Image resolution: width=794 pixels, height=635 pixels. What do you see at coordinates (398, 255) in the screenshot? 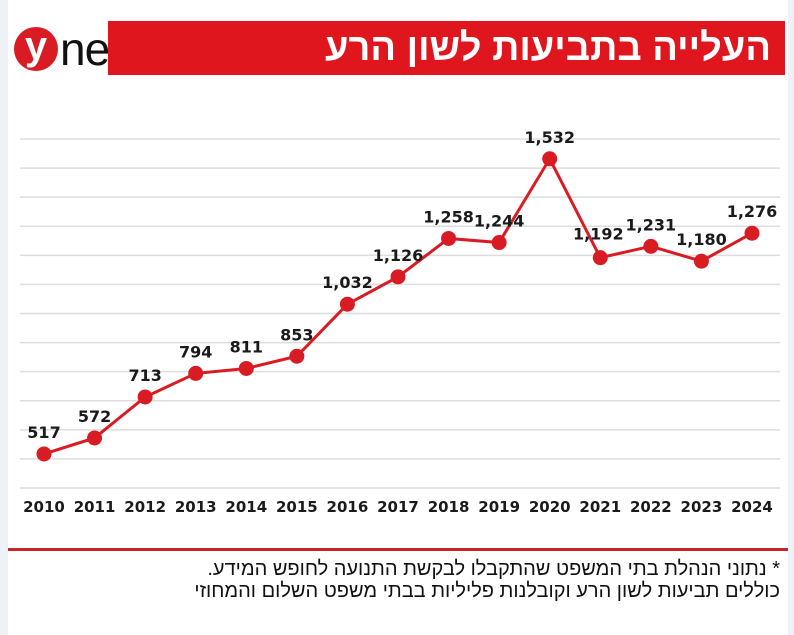
I see `data-label: 1,126` at bounding box center [398, 255].